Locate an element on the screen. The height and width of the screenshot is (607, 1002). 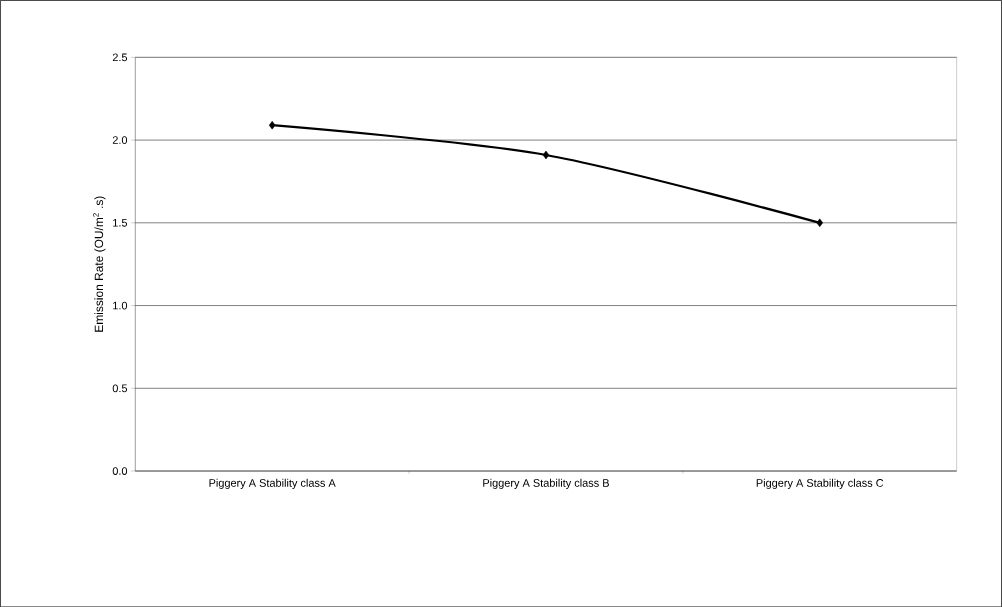
y-tick-label: 1.0 is located at coordinates (120, 305).